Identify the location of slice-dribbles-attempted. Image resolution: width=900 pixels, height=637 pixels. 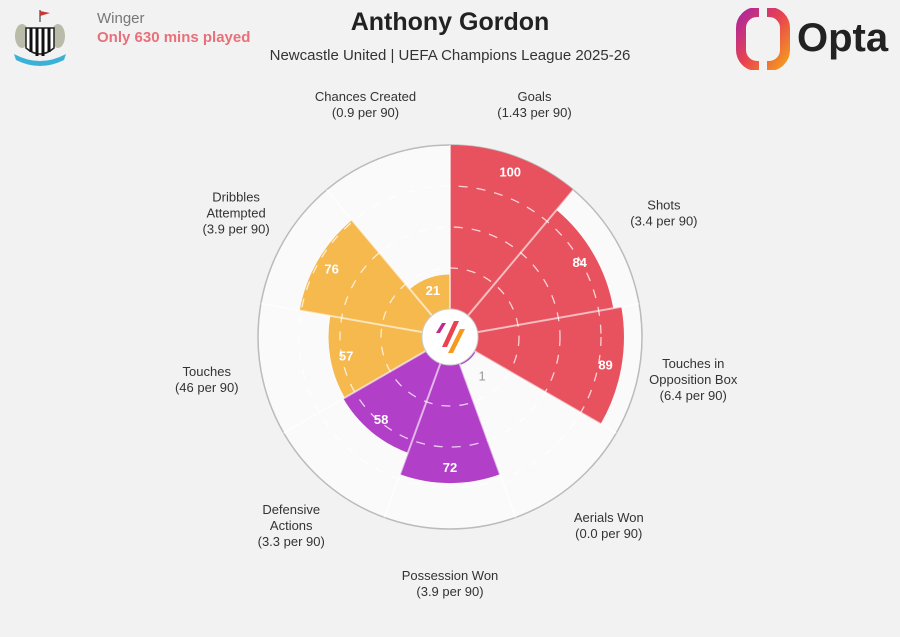
(366, 276).